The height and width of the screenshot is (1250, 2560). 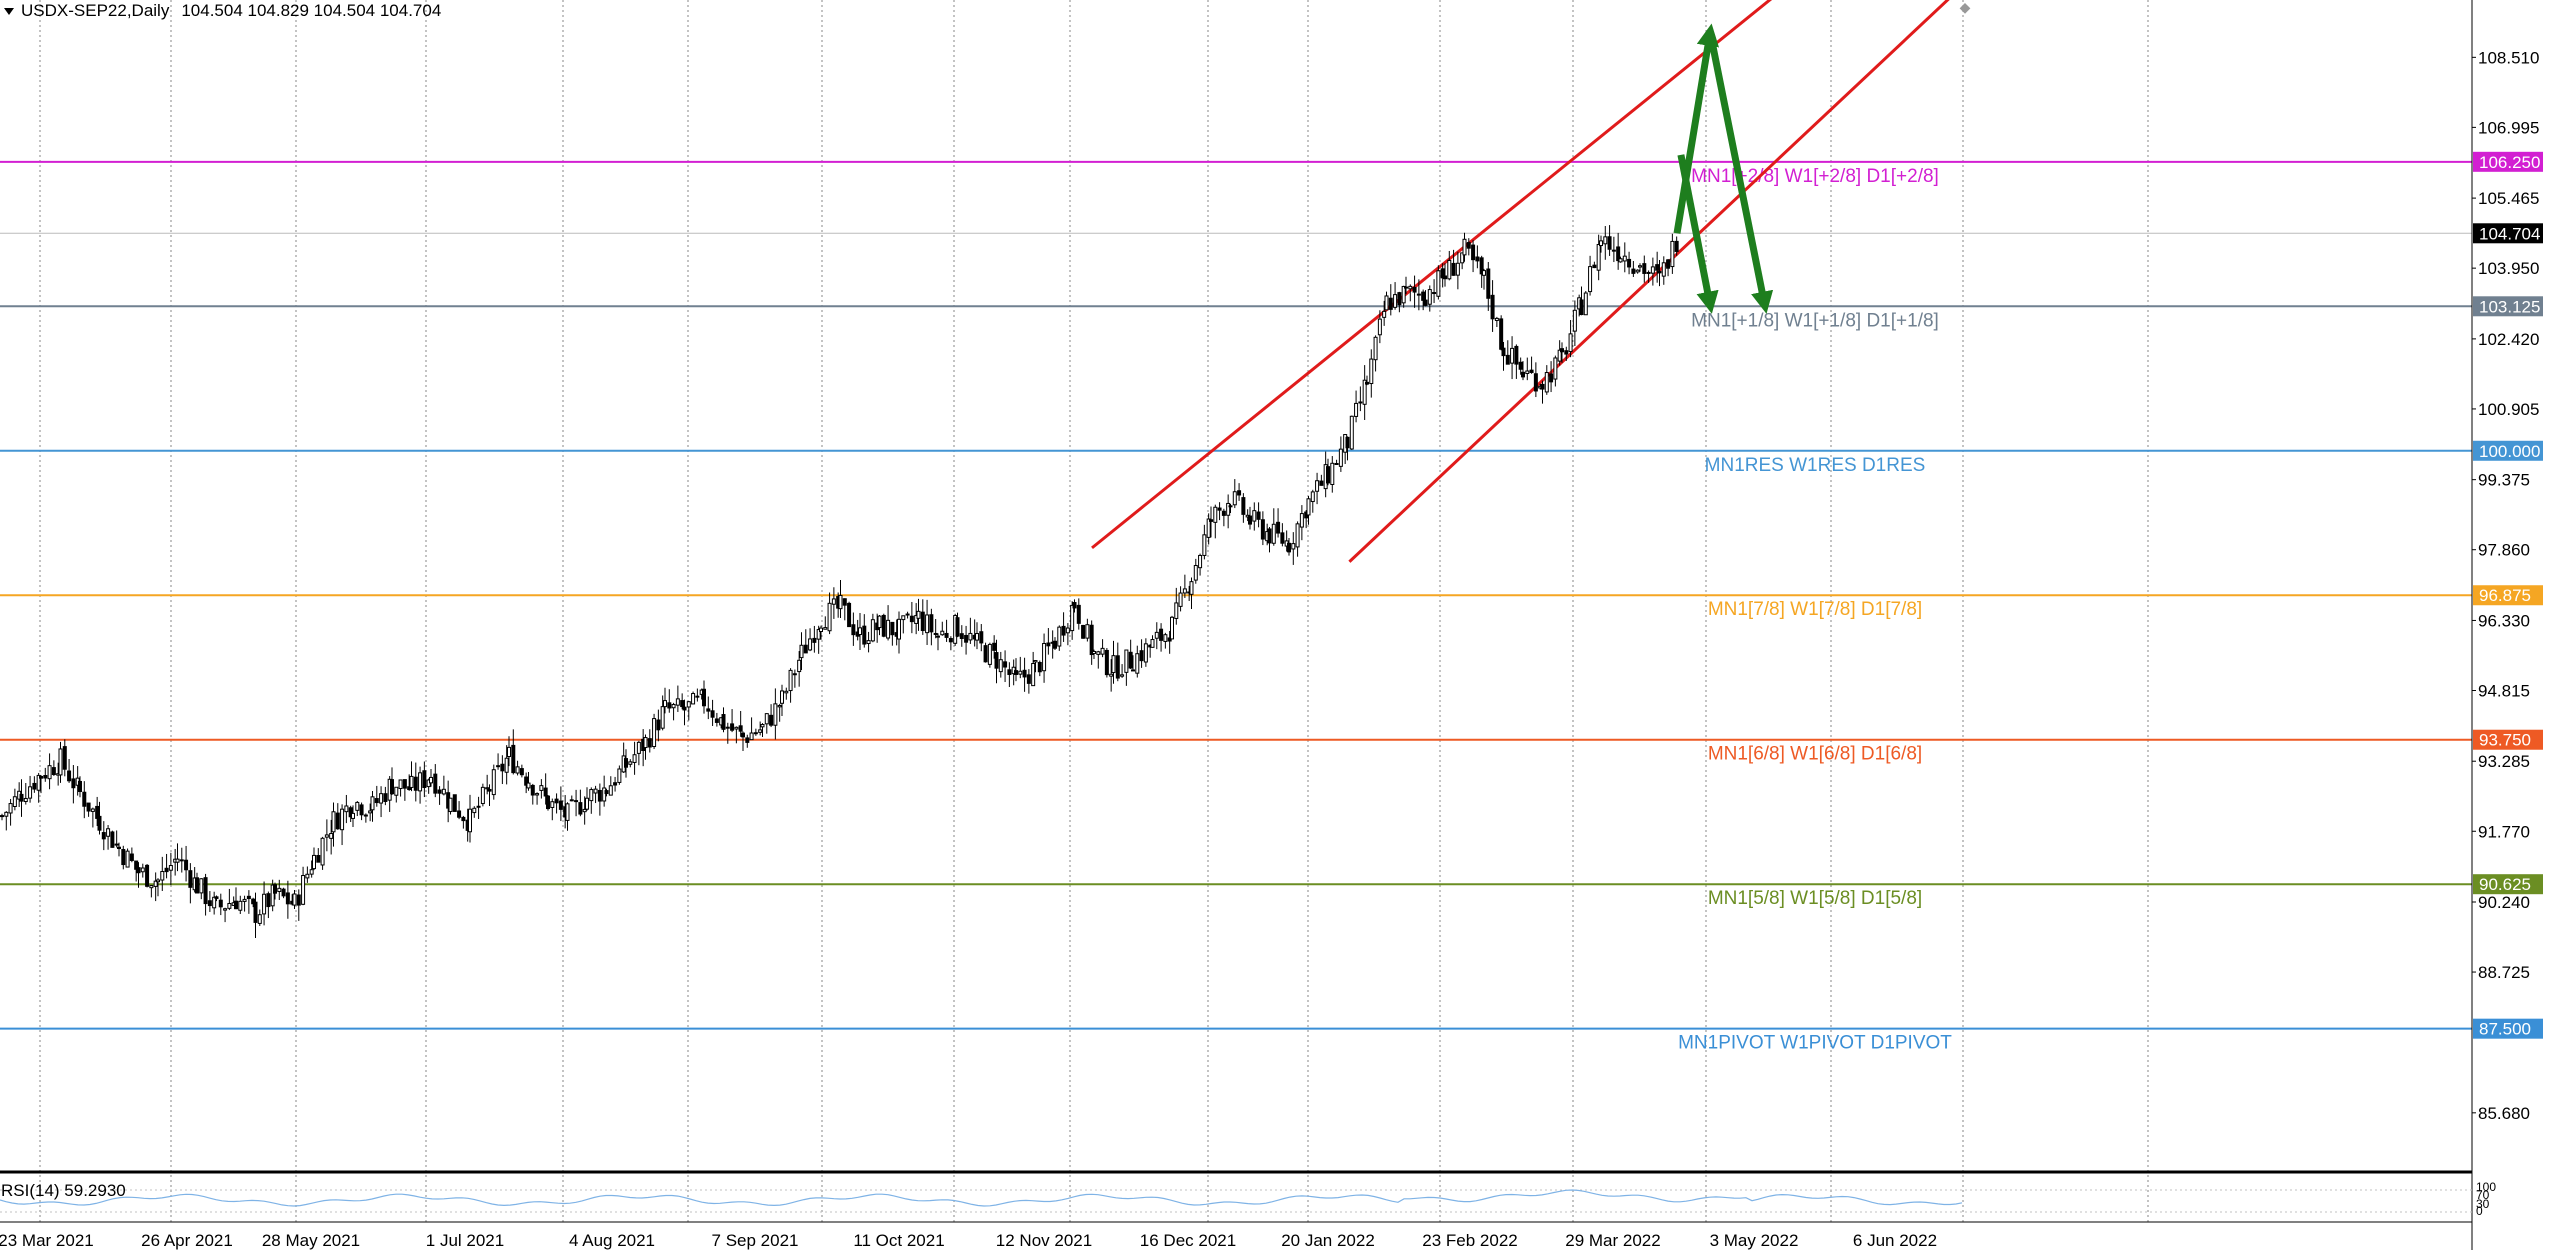 What do you see at coordinates (2508, 198) in the screenshot?
I see `y-tick-label: 105.465` at bounding box center [2508, 198].